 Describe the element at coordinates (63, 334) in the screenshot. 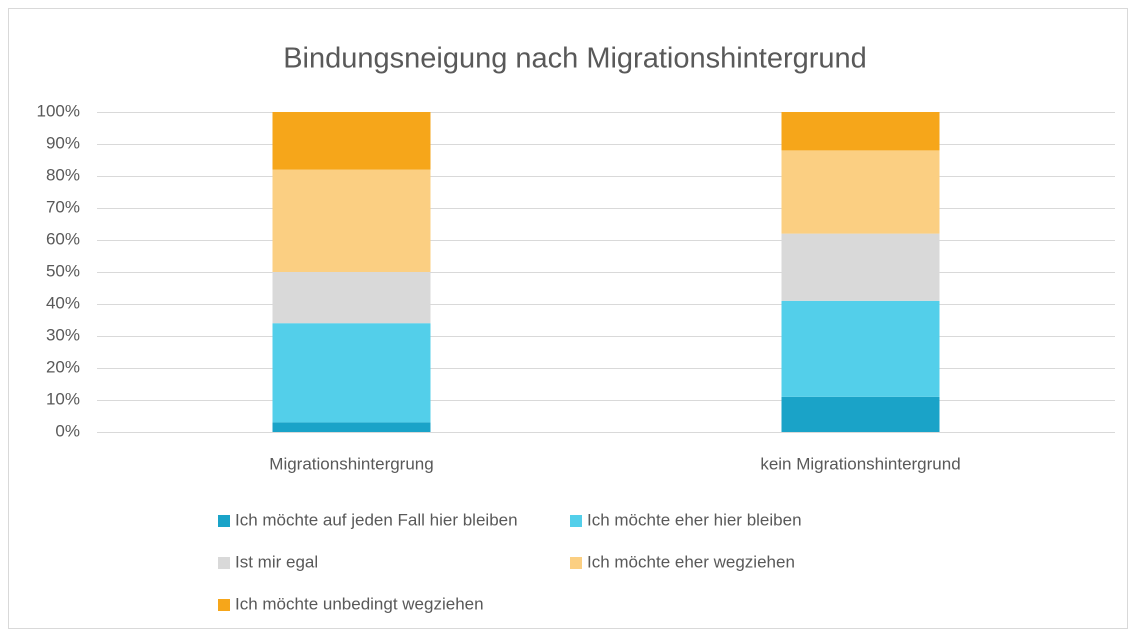

I see `y-tick-label: 30%` at that location.